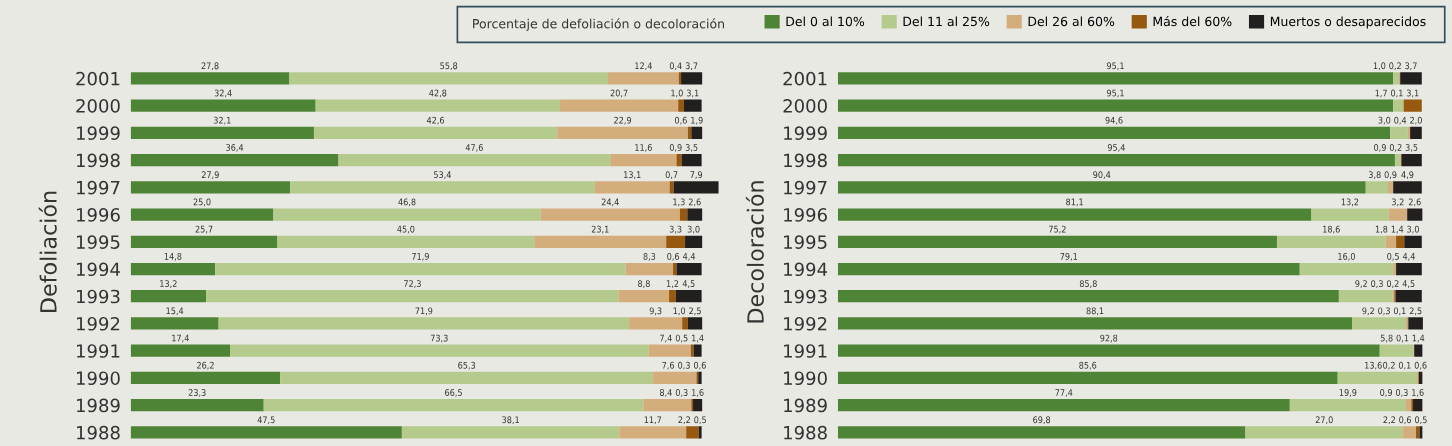  I want to click on data-label: 9,2, so click(1361, 284).